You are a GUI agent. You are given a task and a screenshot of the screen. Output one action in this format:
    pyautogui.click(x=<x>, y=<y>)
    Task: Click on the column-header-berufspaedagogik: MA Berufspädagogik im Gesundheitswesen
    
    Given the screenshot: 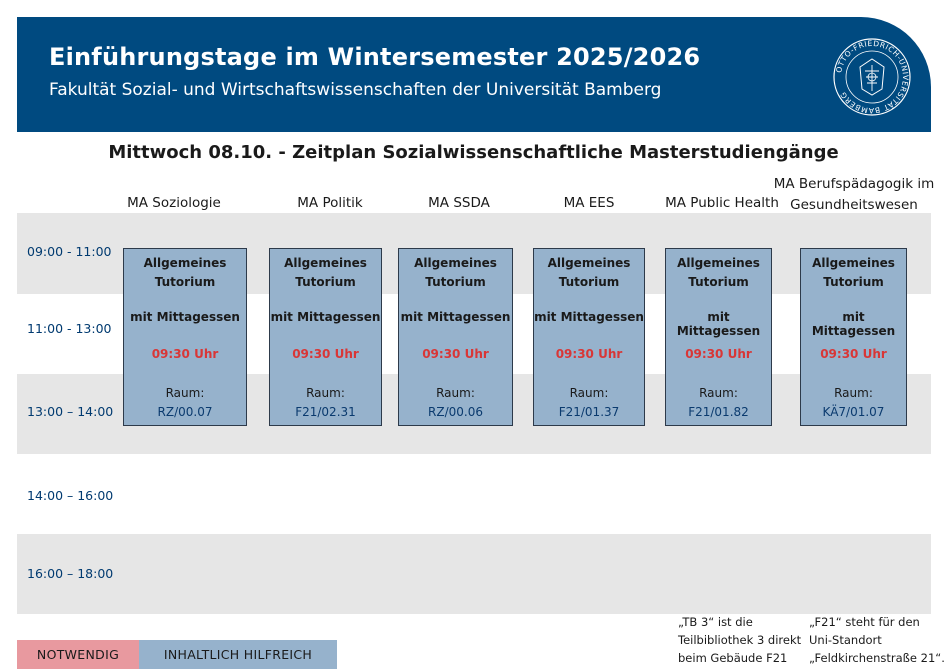 What is the action you would take?
    pyautogui.click(x=854, y=195)
    